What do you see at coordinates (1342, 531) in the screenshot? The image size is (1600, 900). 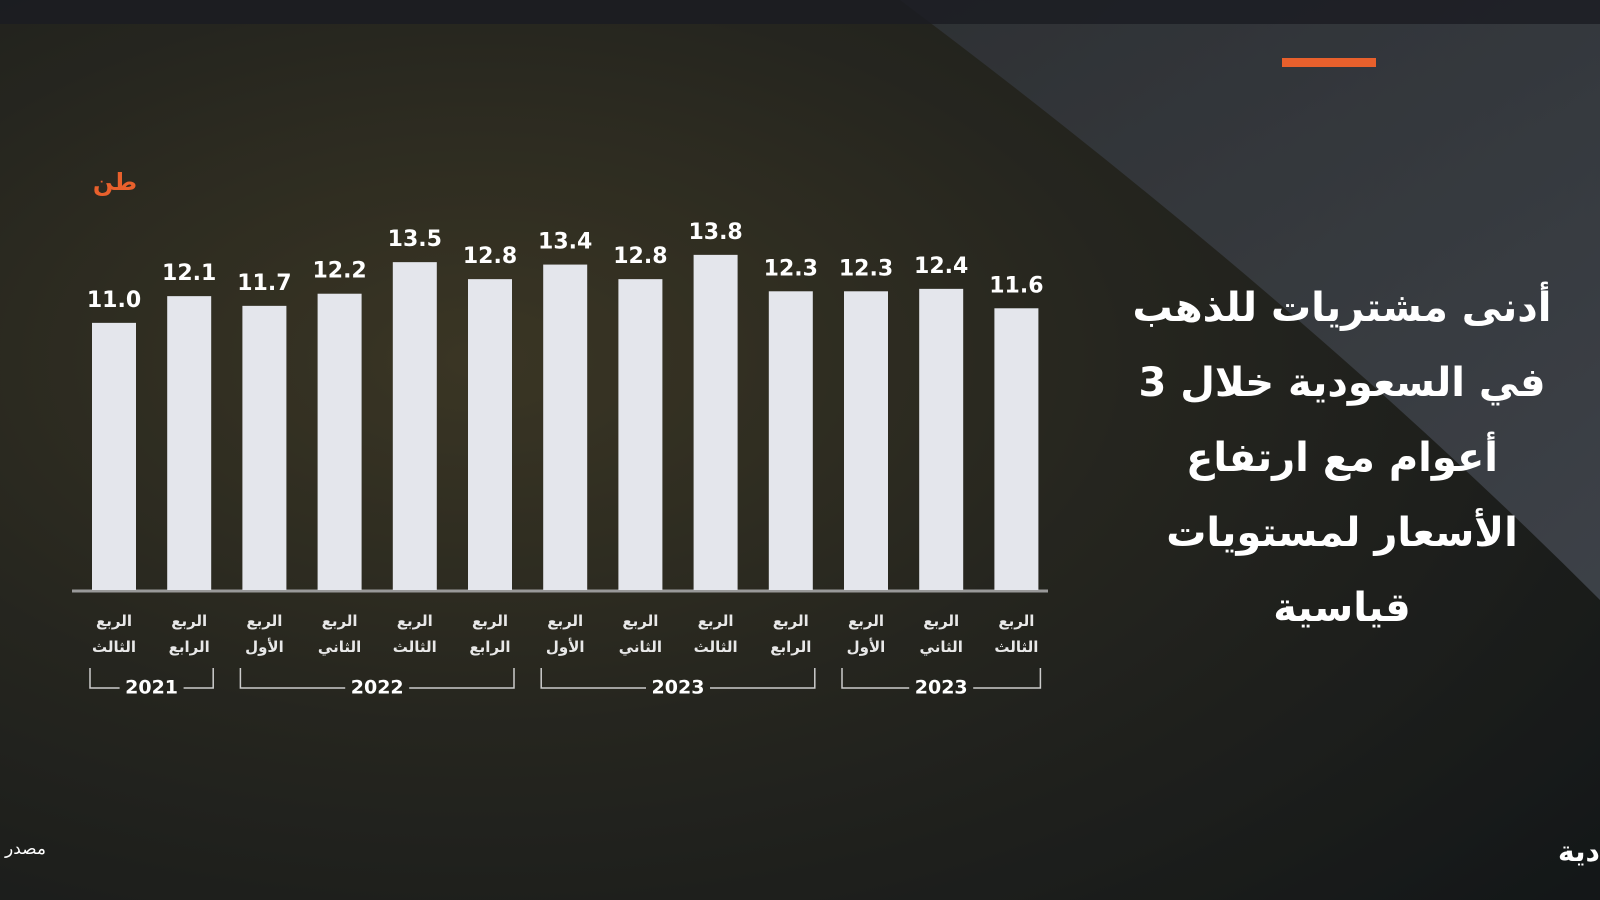 I see `title-line: الأسعار لمستويات` at bounding box center [1342, 531].